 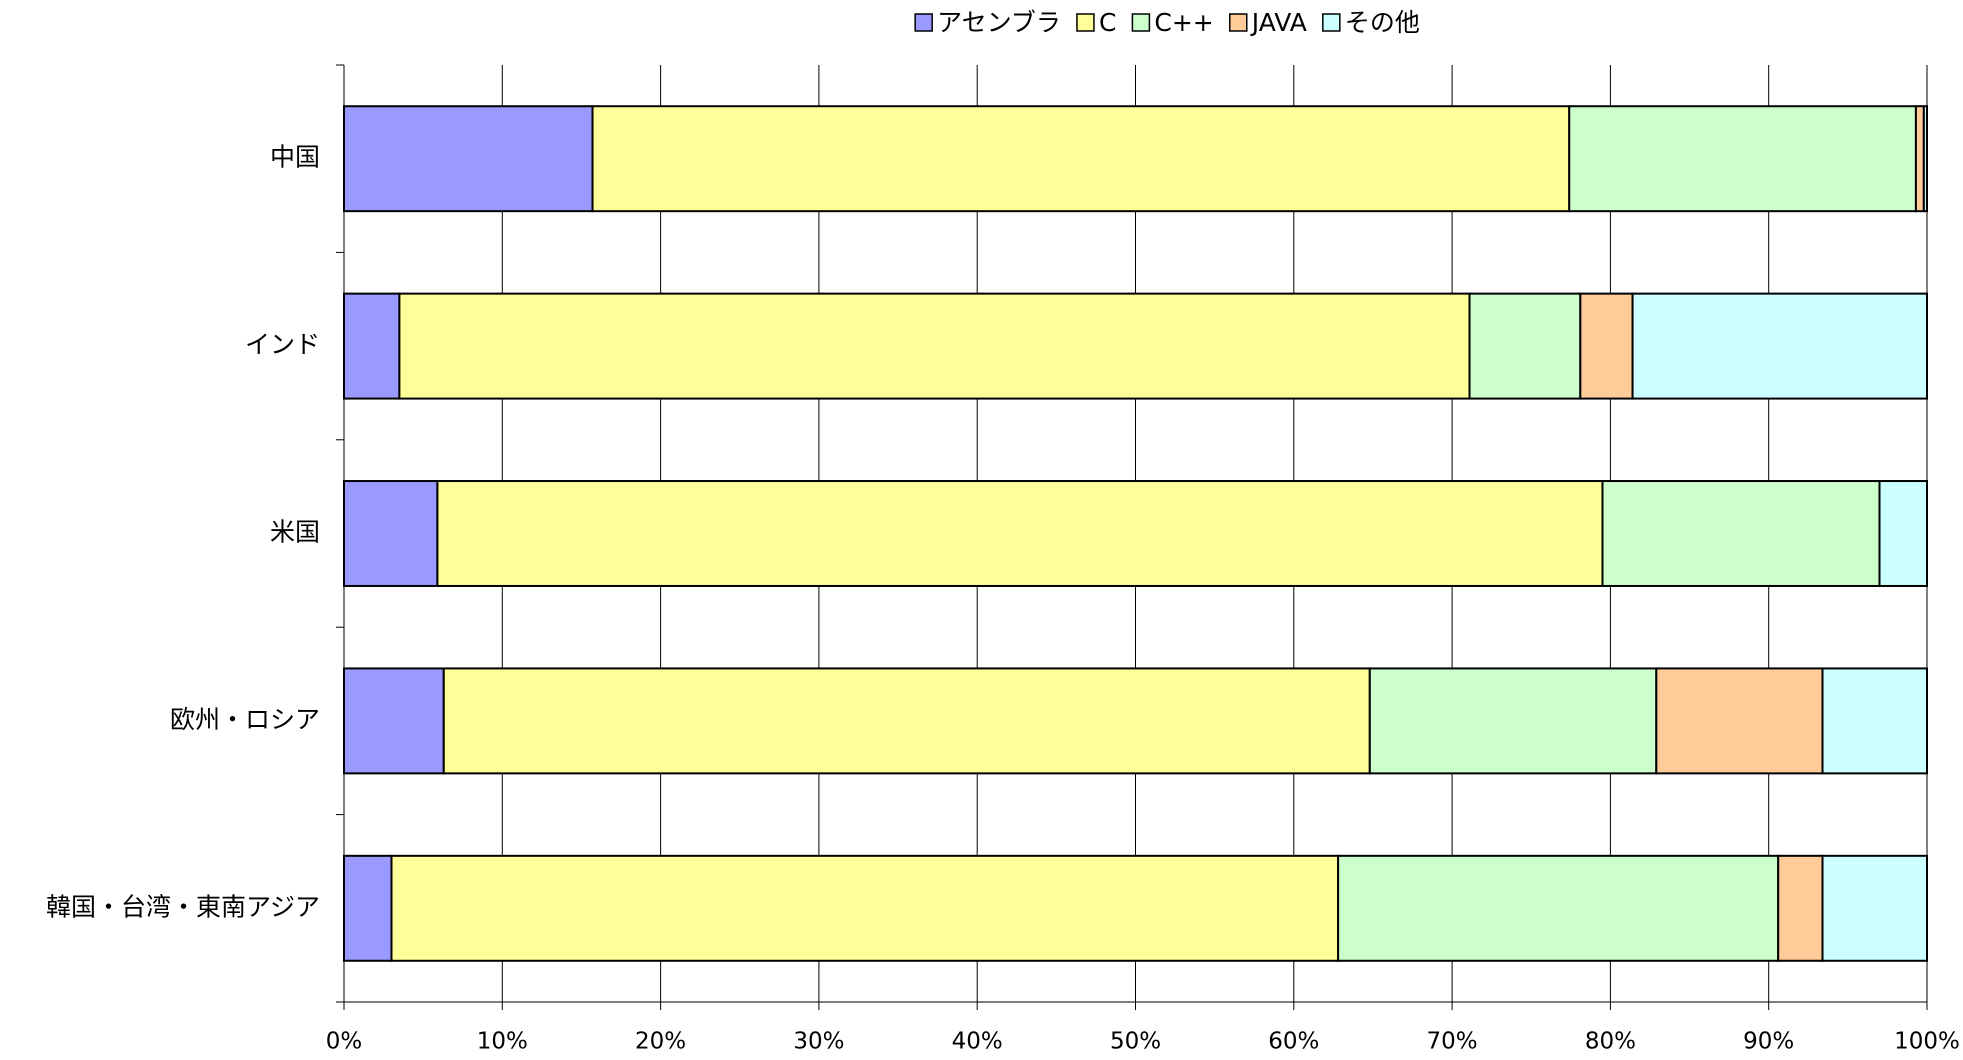 I want to click on y-tick-label: 米国, so click(x=295, y=532).